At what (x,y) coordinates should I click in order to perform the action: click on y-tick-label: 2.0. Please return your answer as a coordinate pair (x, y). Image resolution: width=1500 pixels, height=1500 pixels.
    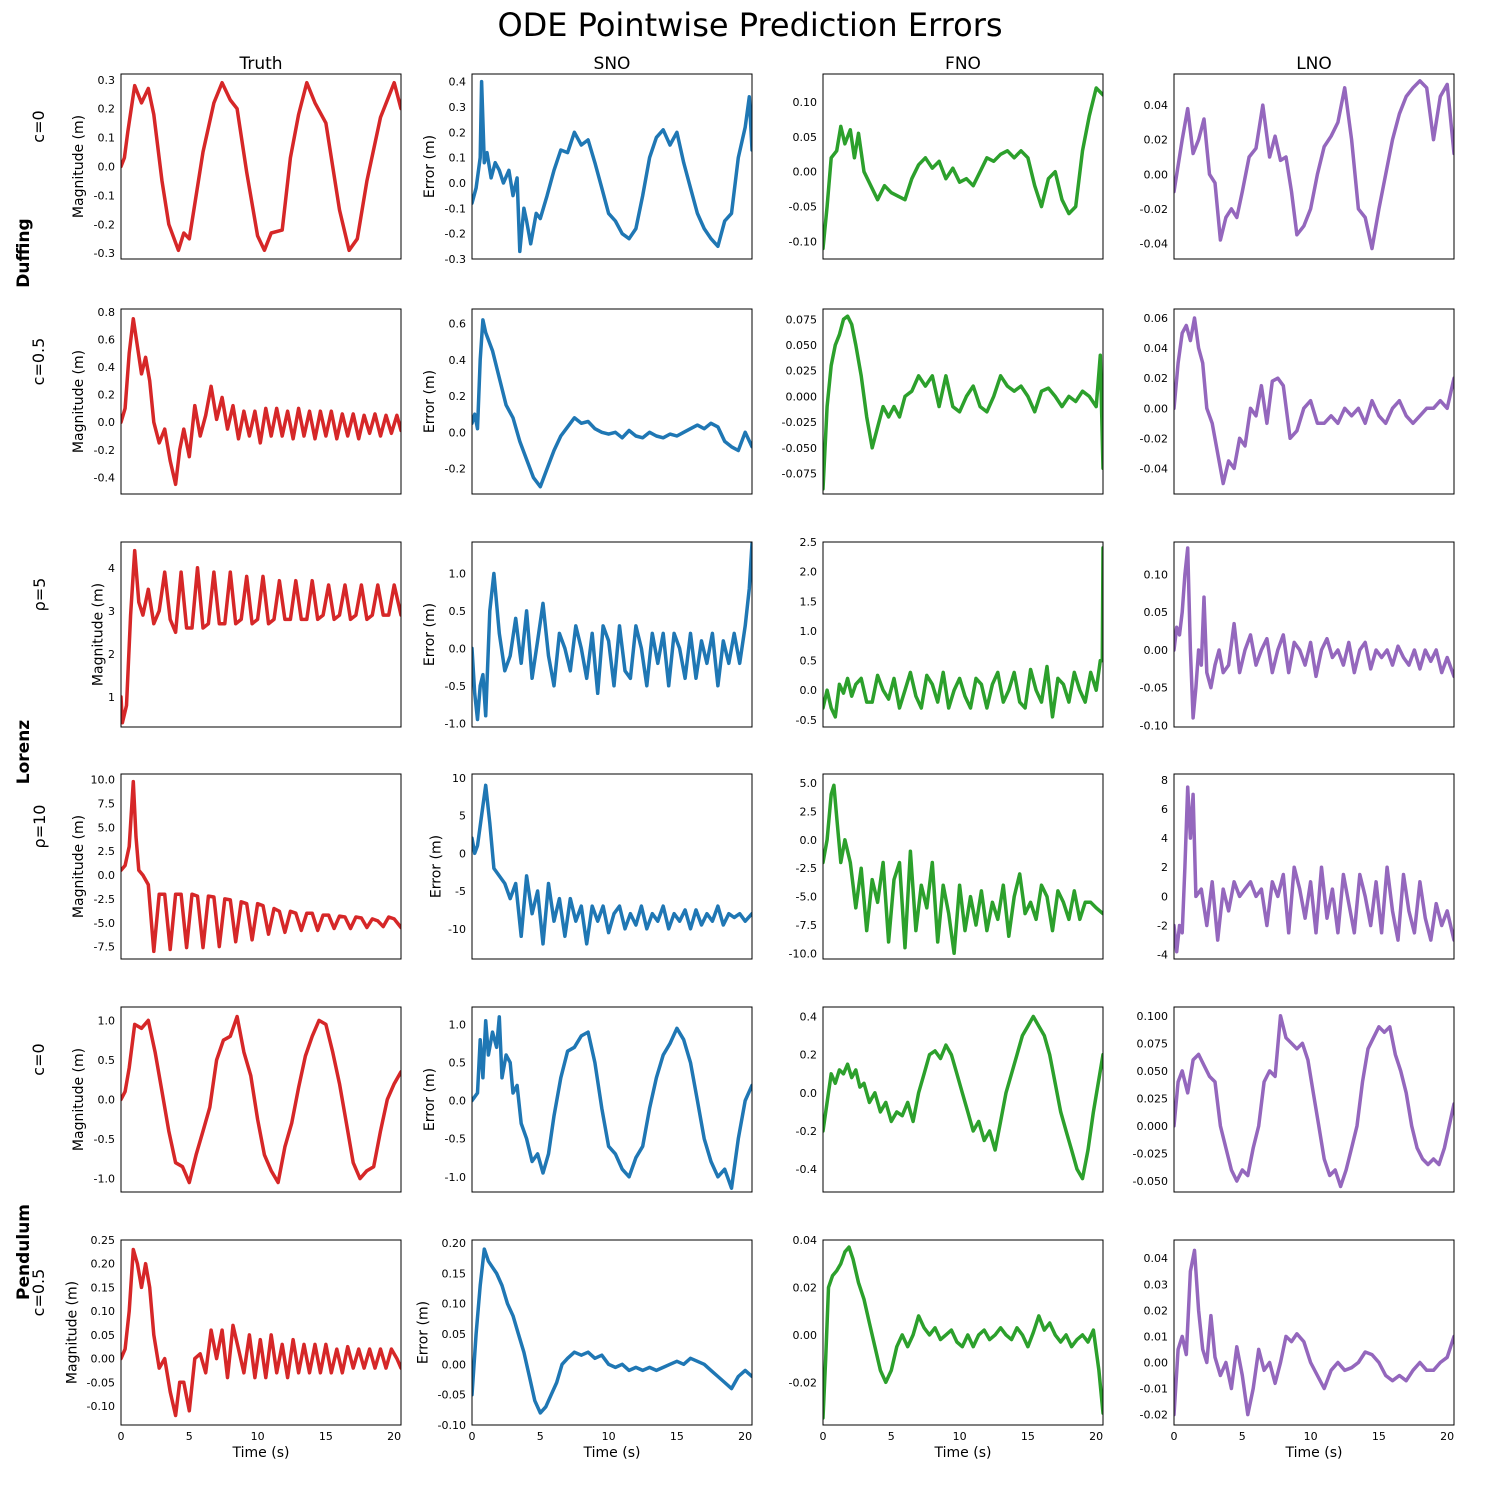
    Looking at the image, I should click on (809, 572).